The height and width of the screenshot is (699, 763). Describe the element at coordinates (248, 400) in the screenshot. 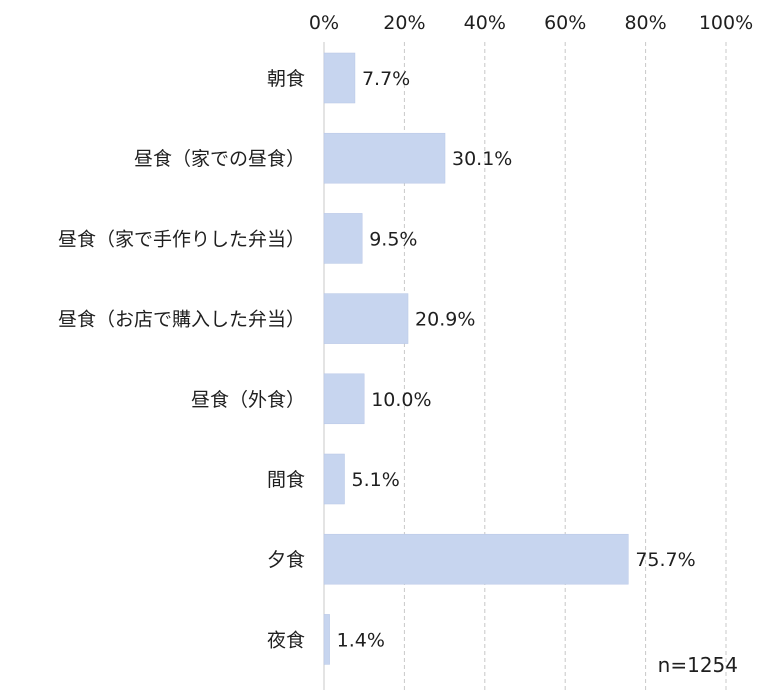

I see `category-label: 昼食（外食）` at that location.